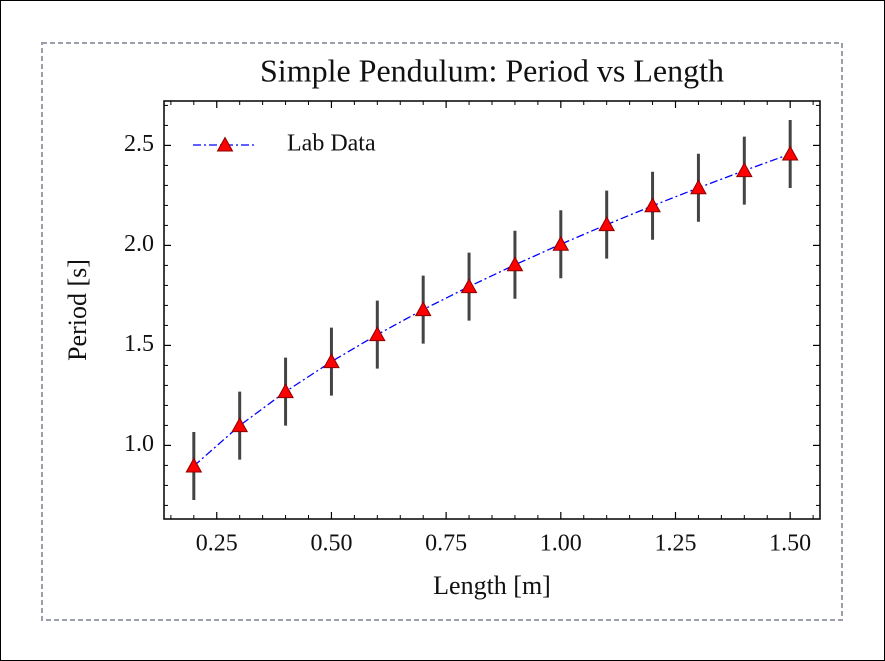 This screenshot has width=885, height=661. I want to click on y-tick-label: 1.0, so click(139, 444).